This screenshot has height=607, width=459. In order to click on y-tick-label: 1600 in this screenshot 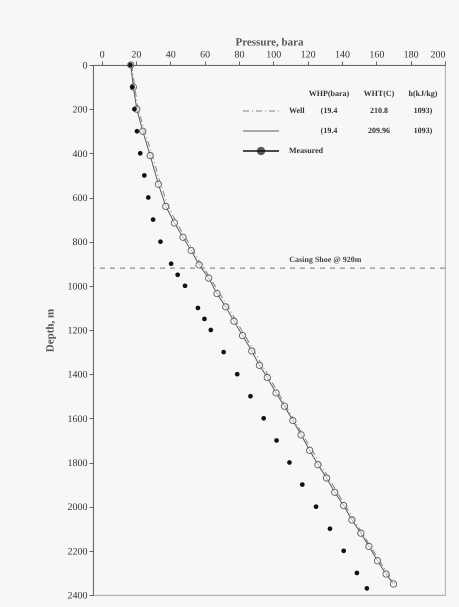, I will do `click(78, 419)`.